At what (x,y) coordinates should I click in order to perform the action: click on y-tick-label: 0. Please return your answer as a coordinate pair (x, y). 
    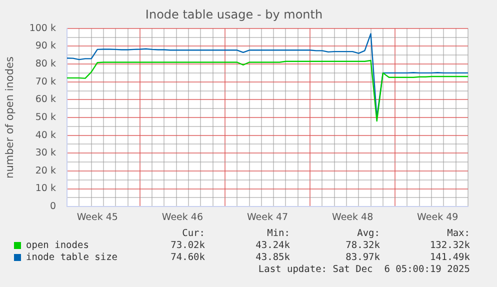
    Looking at the image, I should click on (53, 206).